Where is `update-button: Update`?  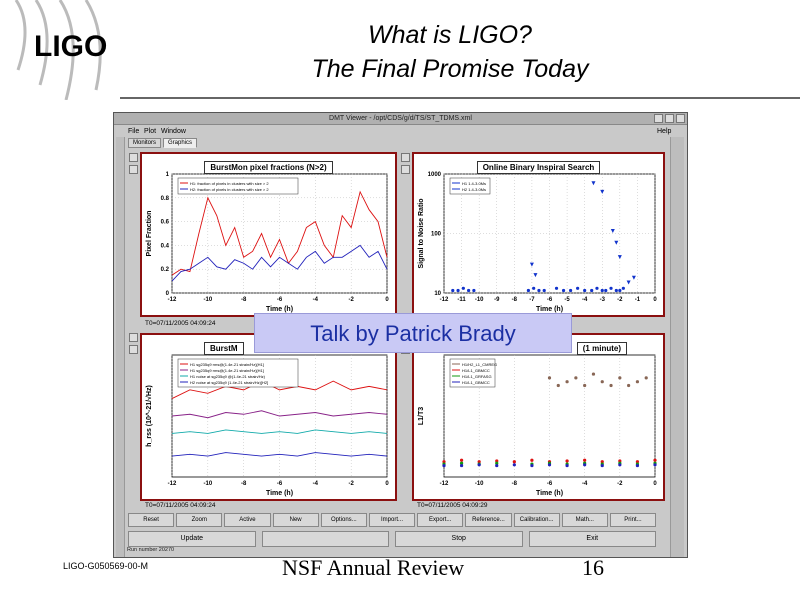 update-button: Update is located at coordinates (192, 539).